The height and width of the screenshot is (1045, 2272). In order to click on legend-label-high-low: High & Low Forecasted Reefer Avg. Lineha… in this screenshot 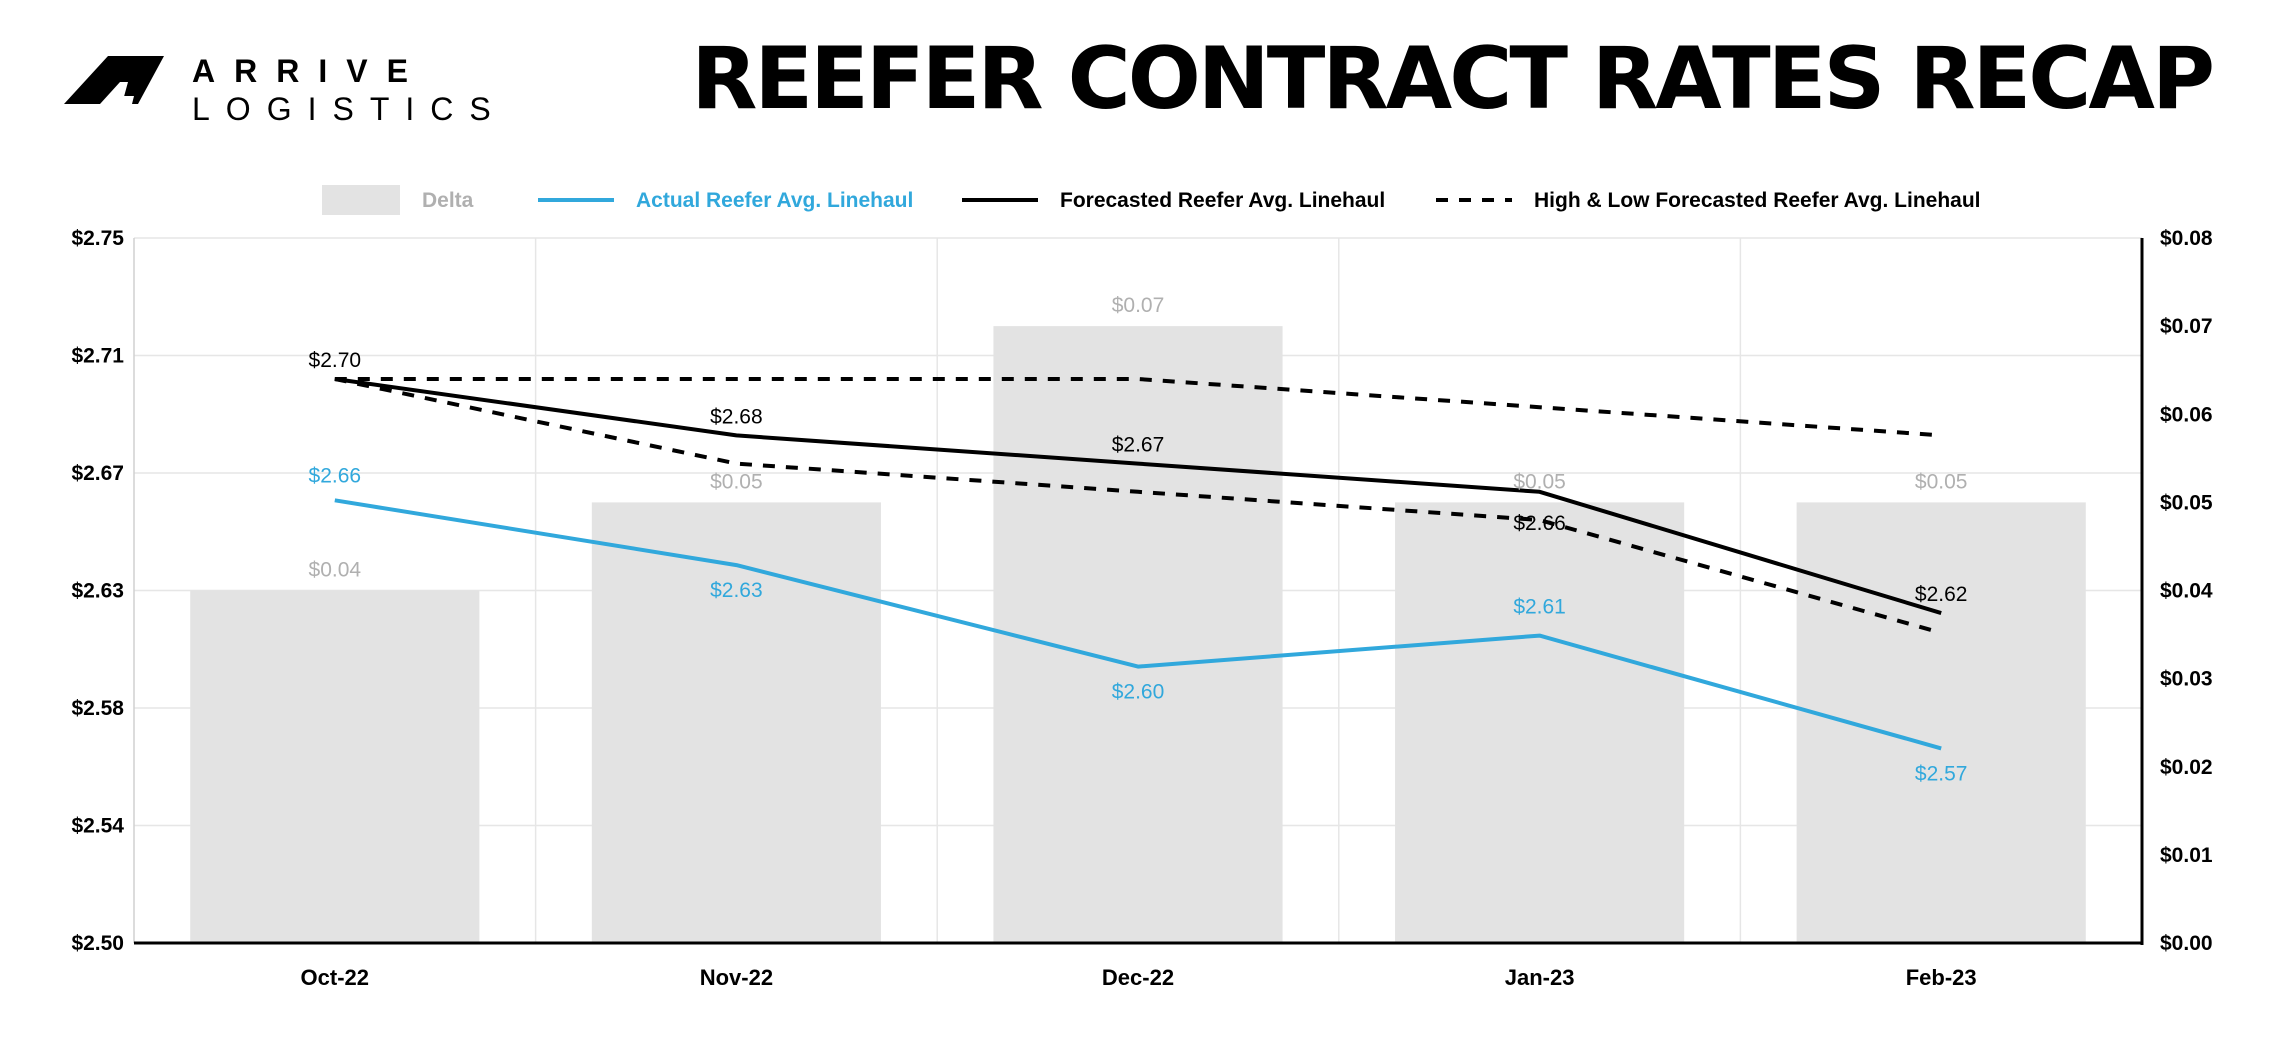, I will do `click(1757, 200)`.